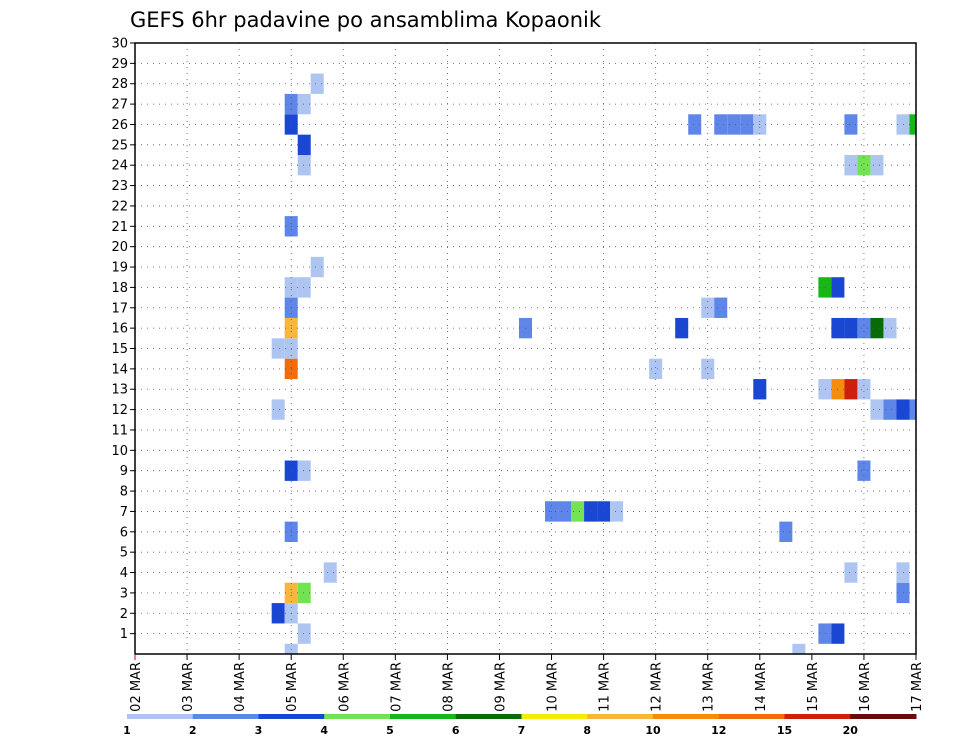 The height and width of the screenshot is (742, 960). I want to click on precip-cell-m24-s56, so click(864, 165).